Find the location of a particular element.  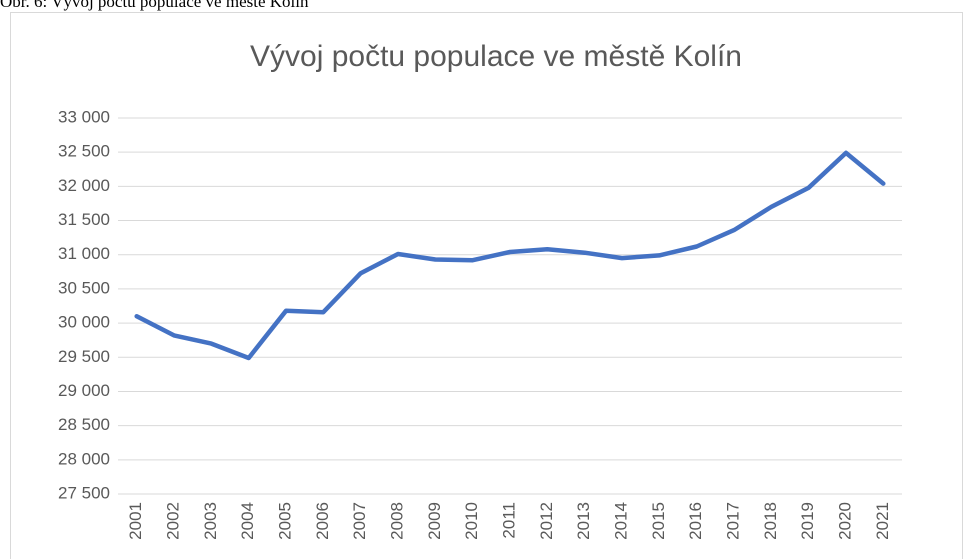

y-tick-label: 32 000 is located at coordinates (84, 185).